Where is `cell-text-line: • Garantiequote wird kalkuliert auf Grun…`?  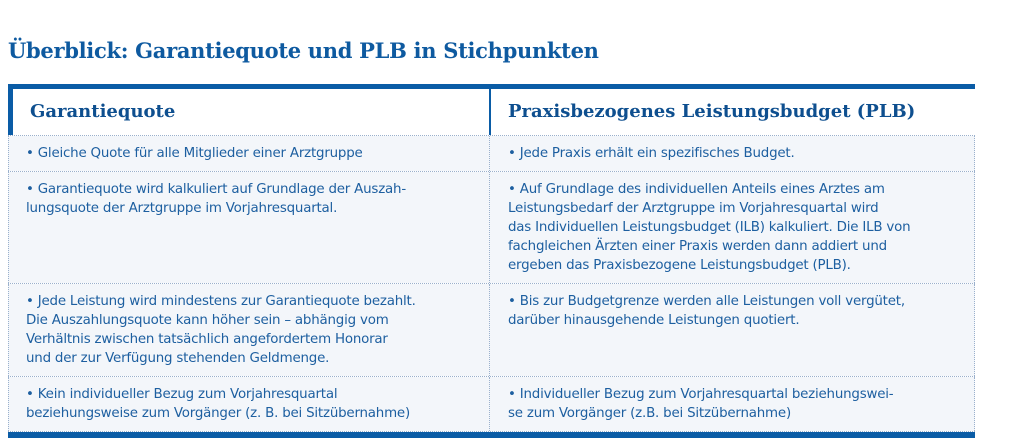
cell-text-line: • Garantiequote wird kalkuliert auf Grun… is located at coordinates (216, 189).